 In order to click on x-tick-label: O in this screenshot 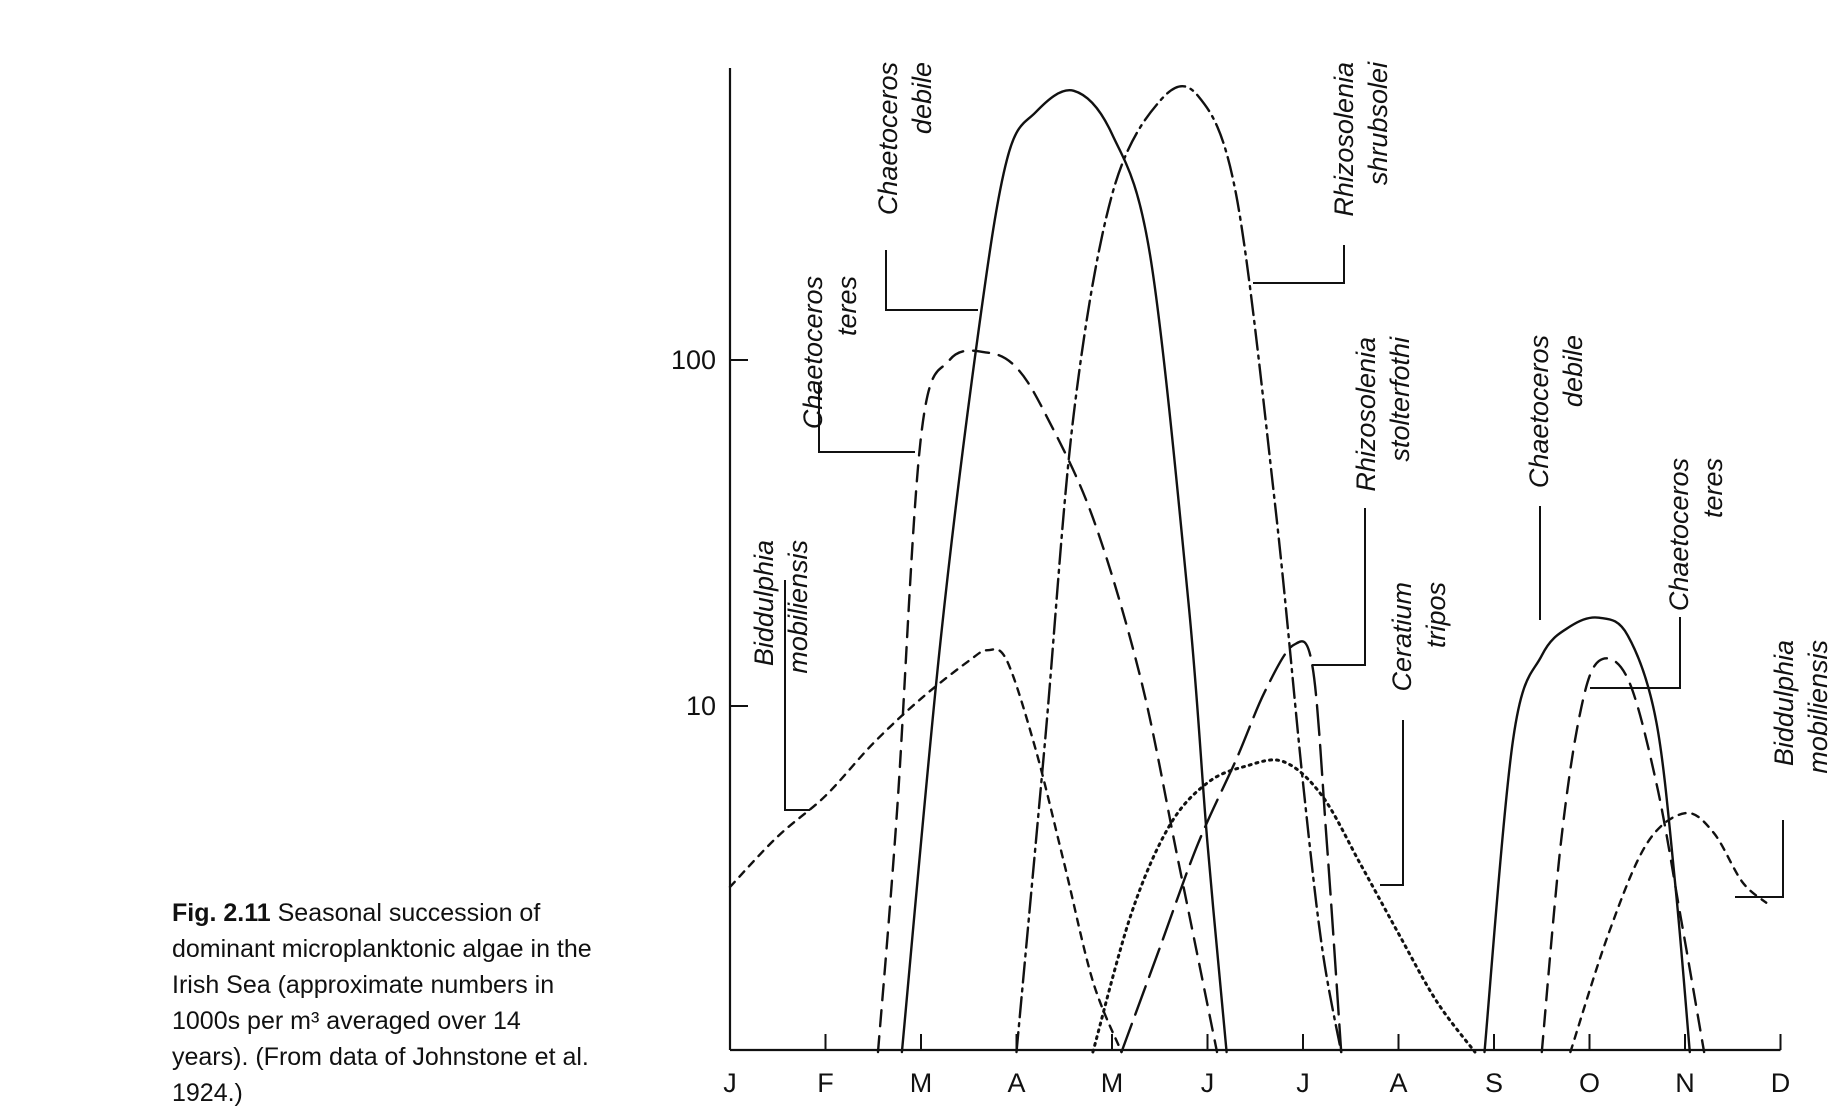, I will do `click(1589, 1083)`.